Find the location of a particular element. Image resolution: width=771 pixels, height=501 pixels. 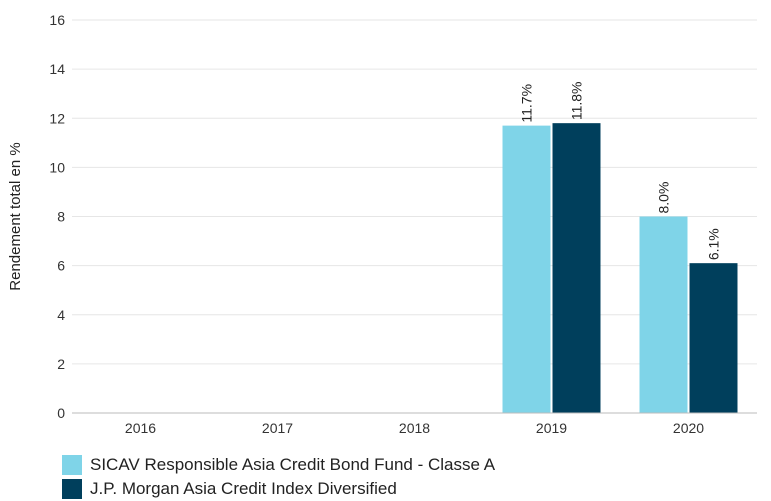

x-axis-ticks: 2016 2017 2018 2019 2020 is located at coordinates (414, 428).